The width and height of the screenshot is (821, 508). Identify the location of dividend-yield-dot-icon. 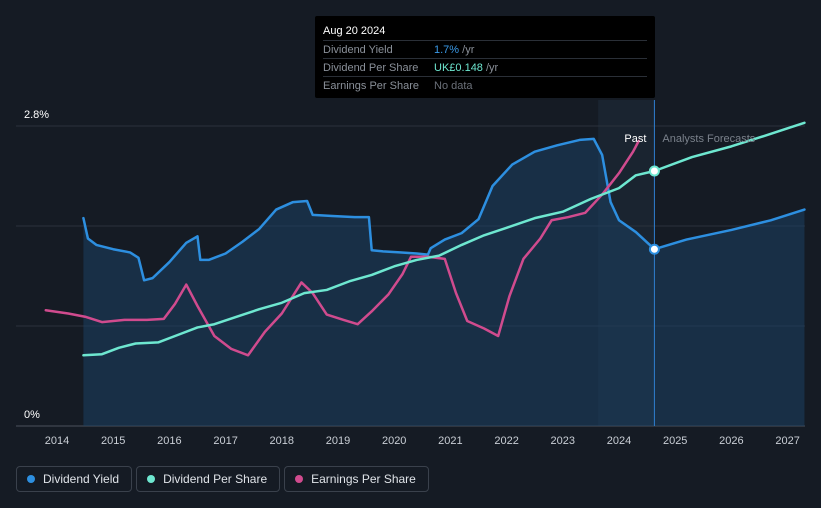
(31, 479).